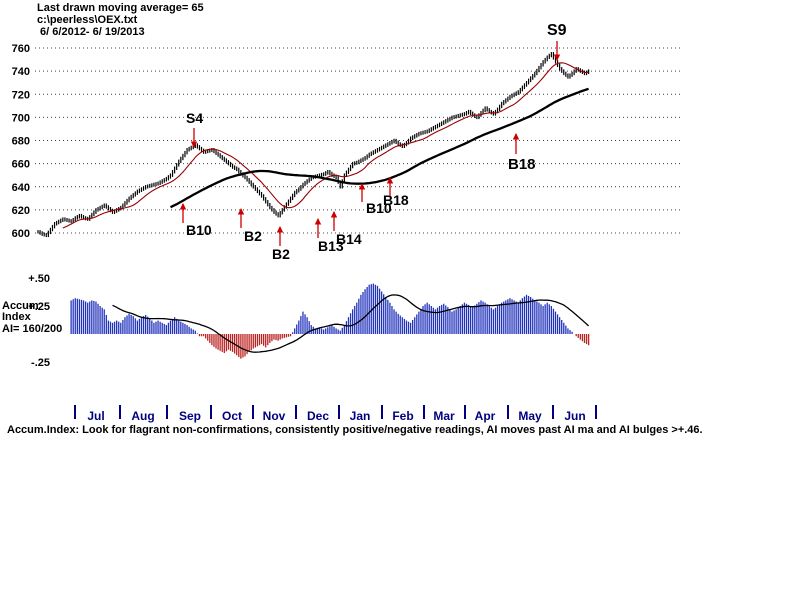 The image size is (800, 600). I want to click on month-label: Dec, so click(318, 416).